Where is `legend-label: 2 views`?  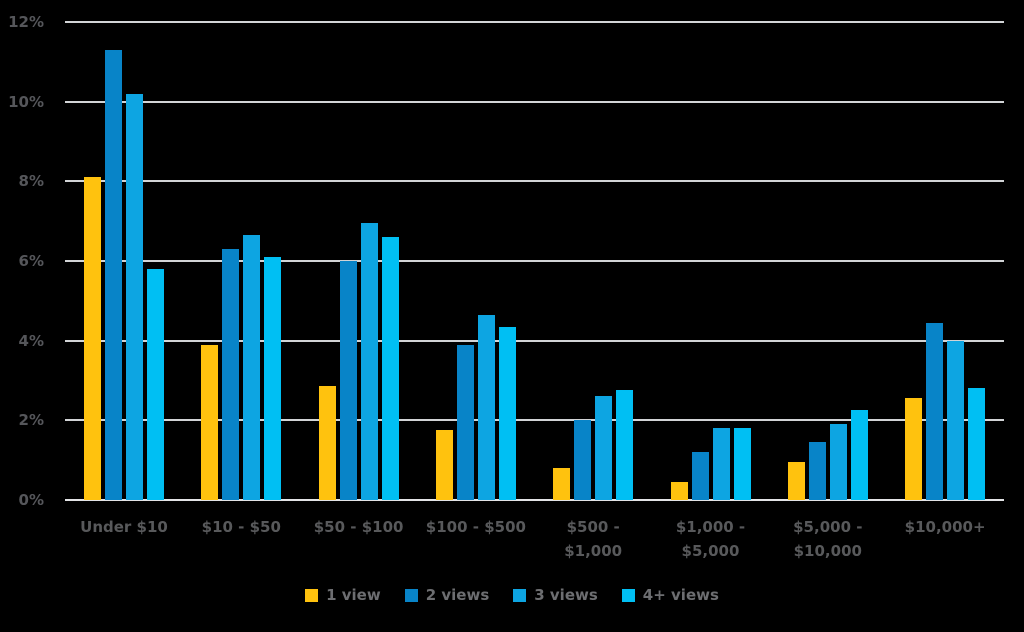 legend-label: 2 views is located at coordinates (457, 595).